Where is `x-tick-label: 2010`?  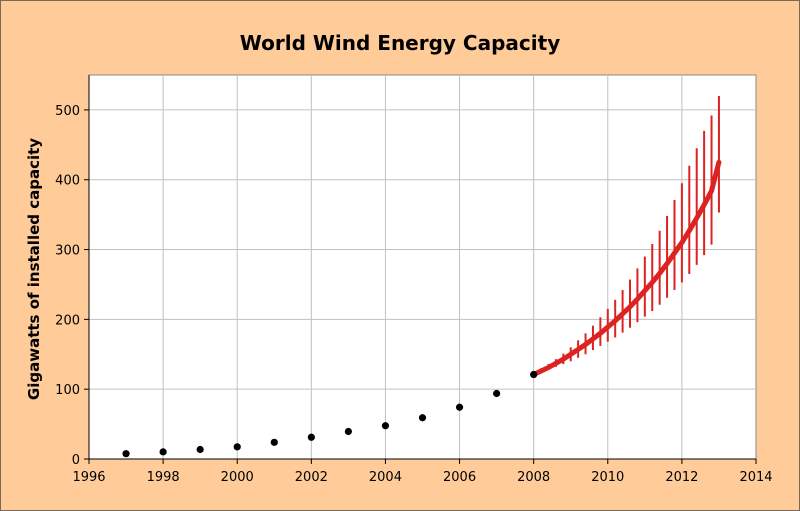
x-tick-label: 2010 is located at coordinates (607, 477).